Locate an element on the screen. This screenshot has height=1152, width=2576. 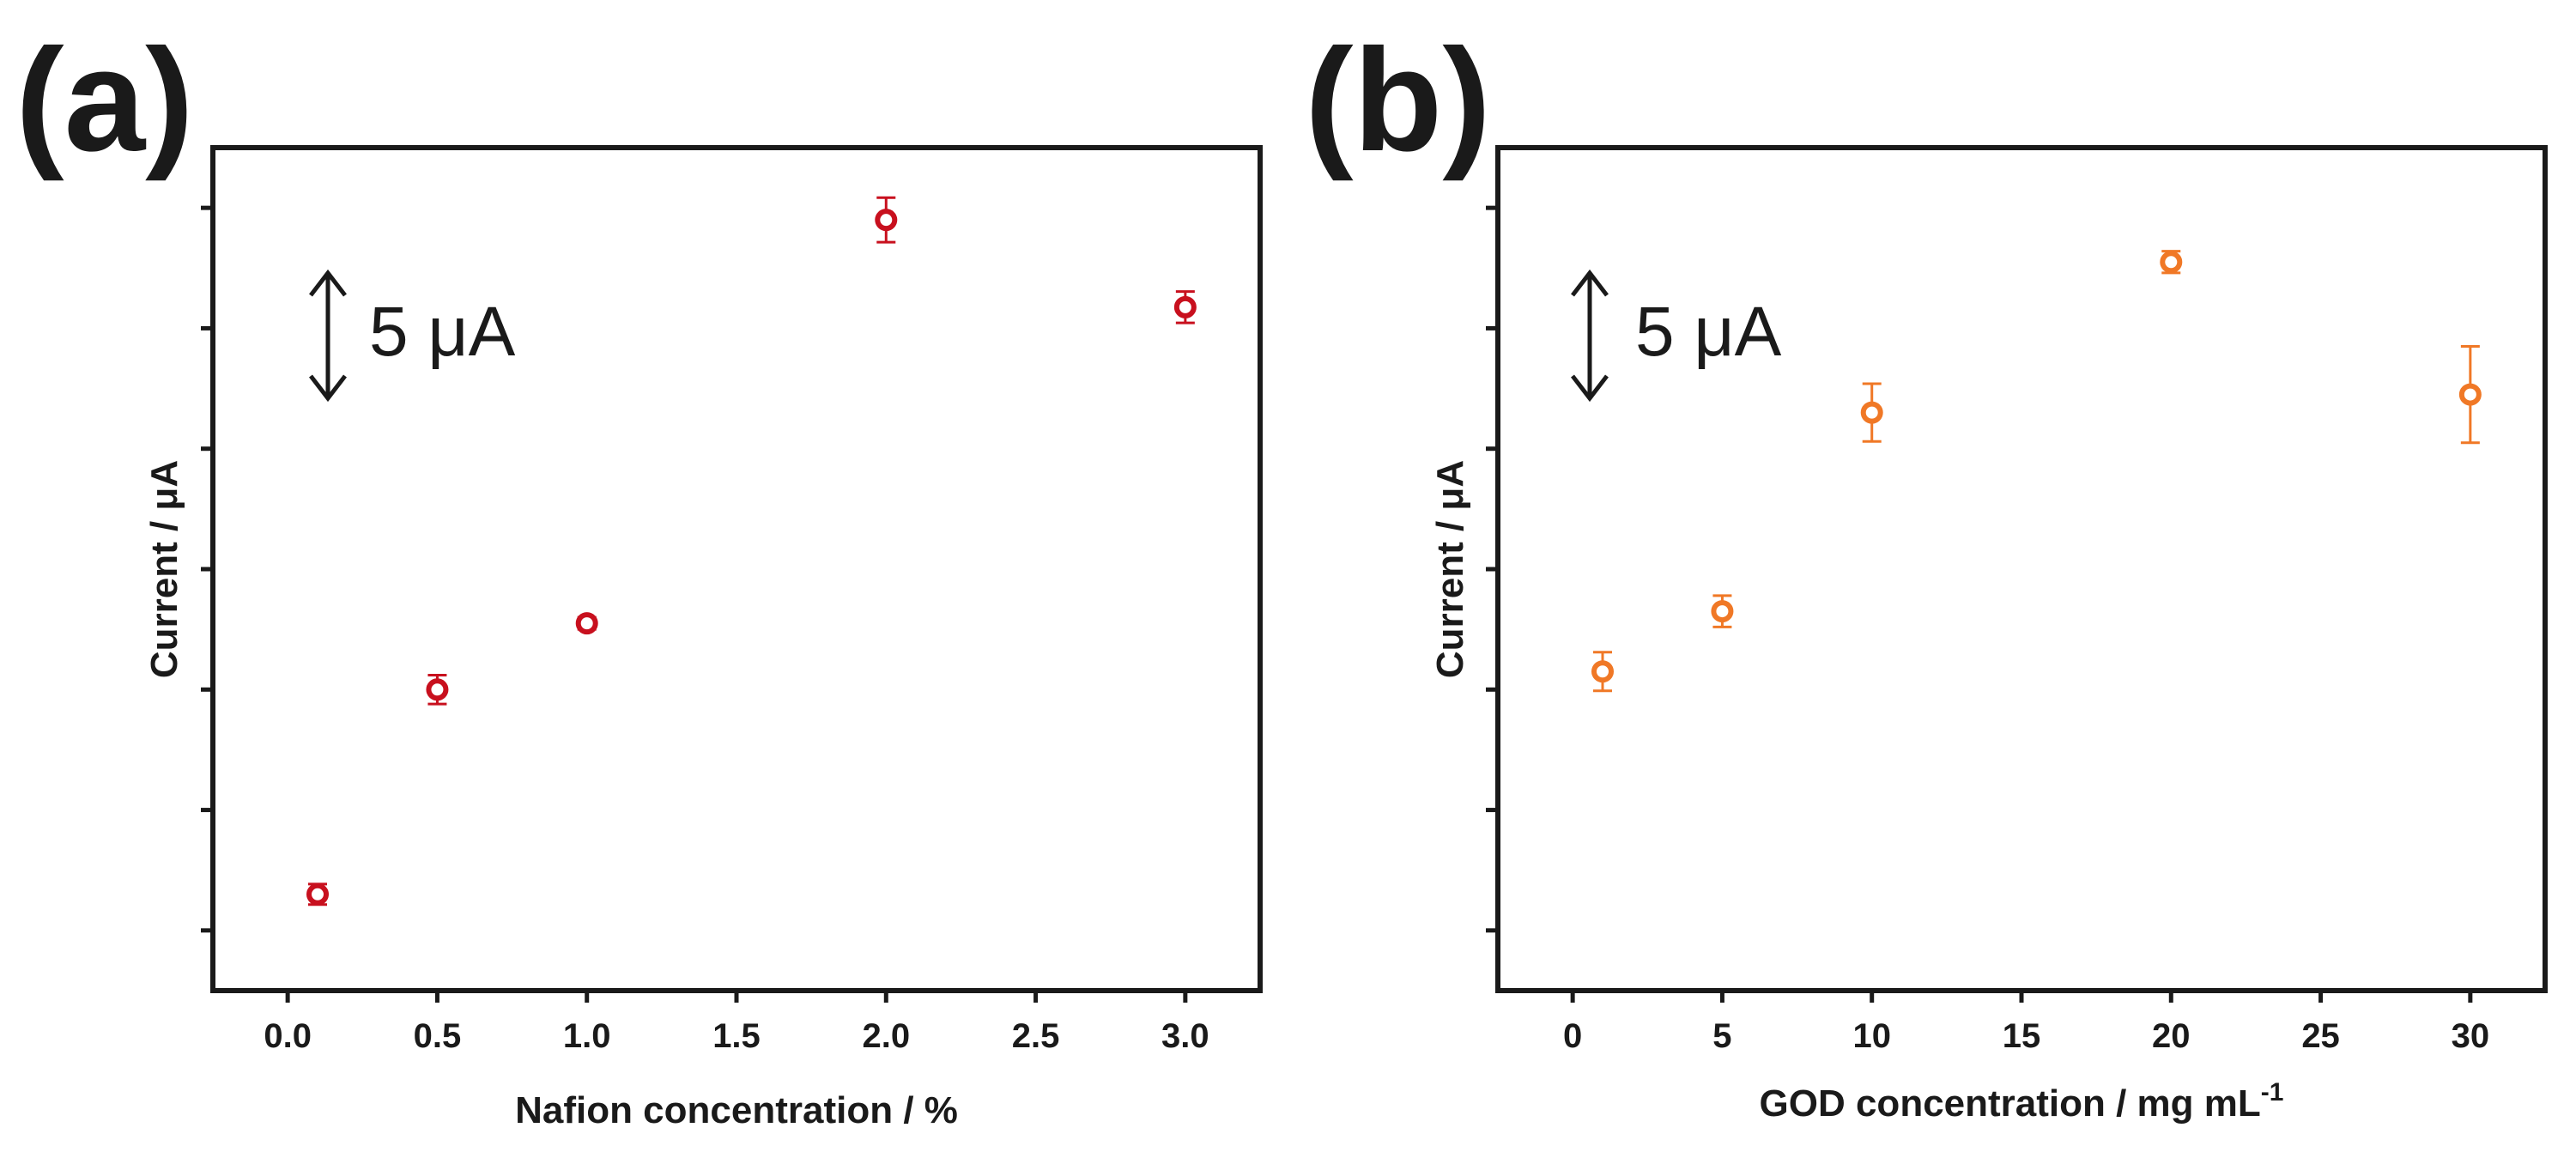
panel-a-scale-bar: 5 μA is located at coordinates (412, 336).